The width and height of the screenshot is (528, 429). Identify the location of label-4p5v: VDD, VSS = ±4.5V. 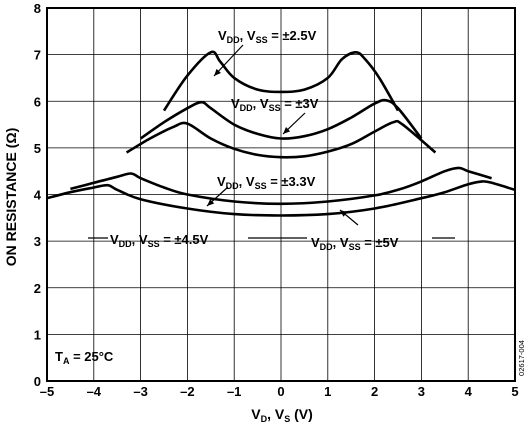
(159, 240).